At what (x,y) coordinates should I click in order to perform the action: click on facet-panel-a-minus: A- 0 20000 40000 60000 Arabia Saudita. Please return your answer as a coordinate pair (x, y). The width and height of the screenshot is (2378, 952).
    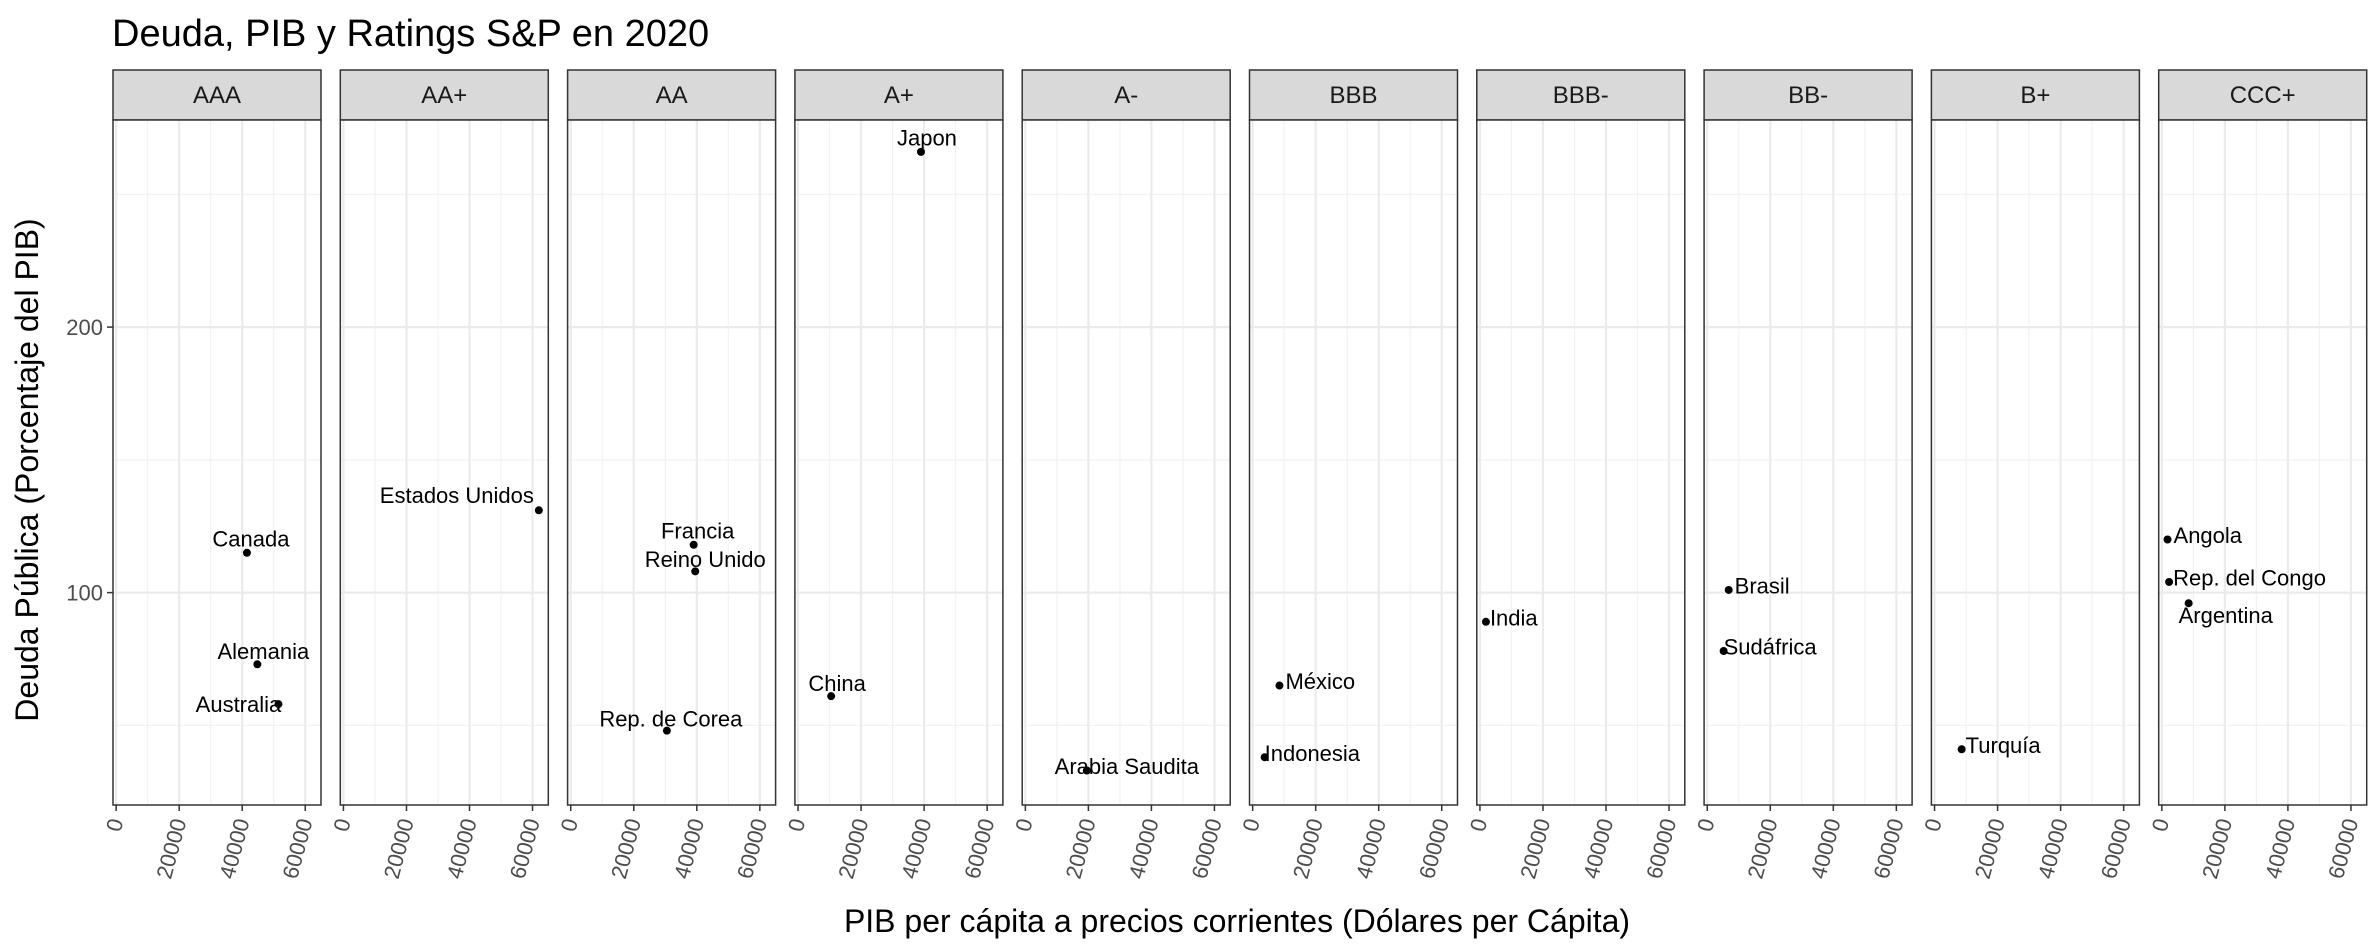
    Looking at the image, I should click on (1120, 475).